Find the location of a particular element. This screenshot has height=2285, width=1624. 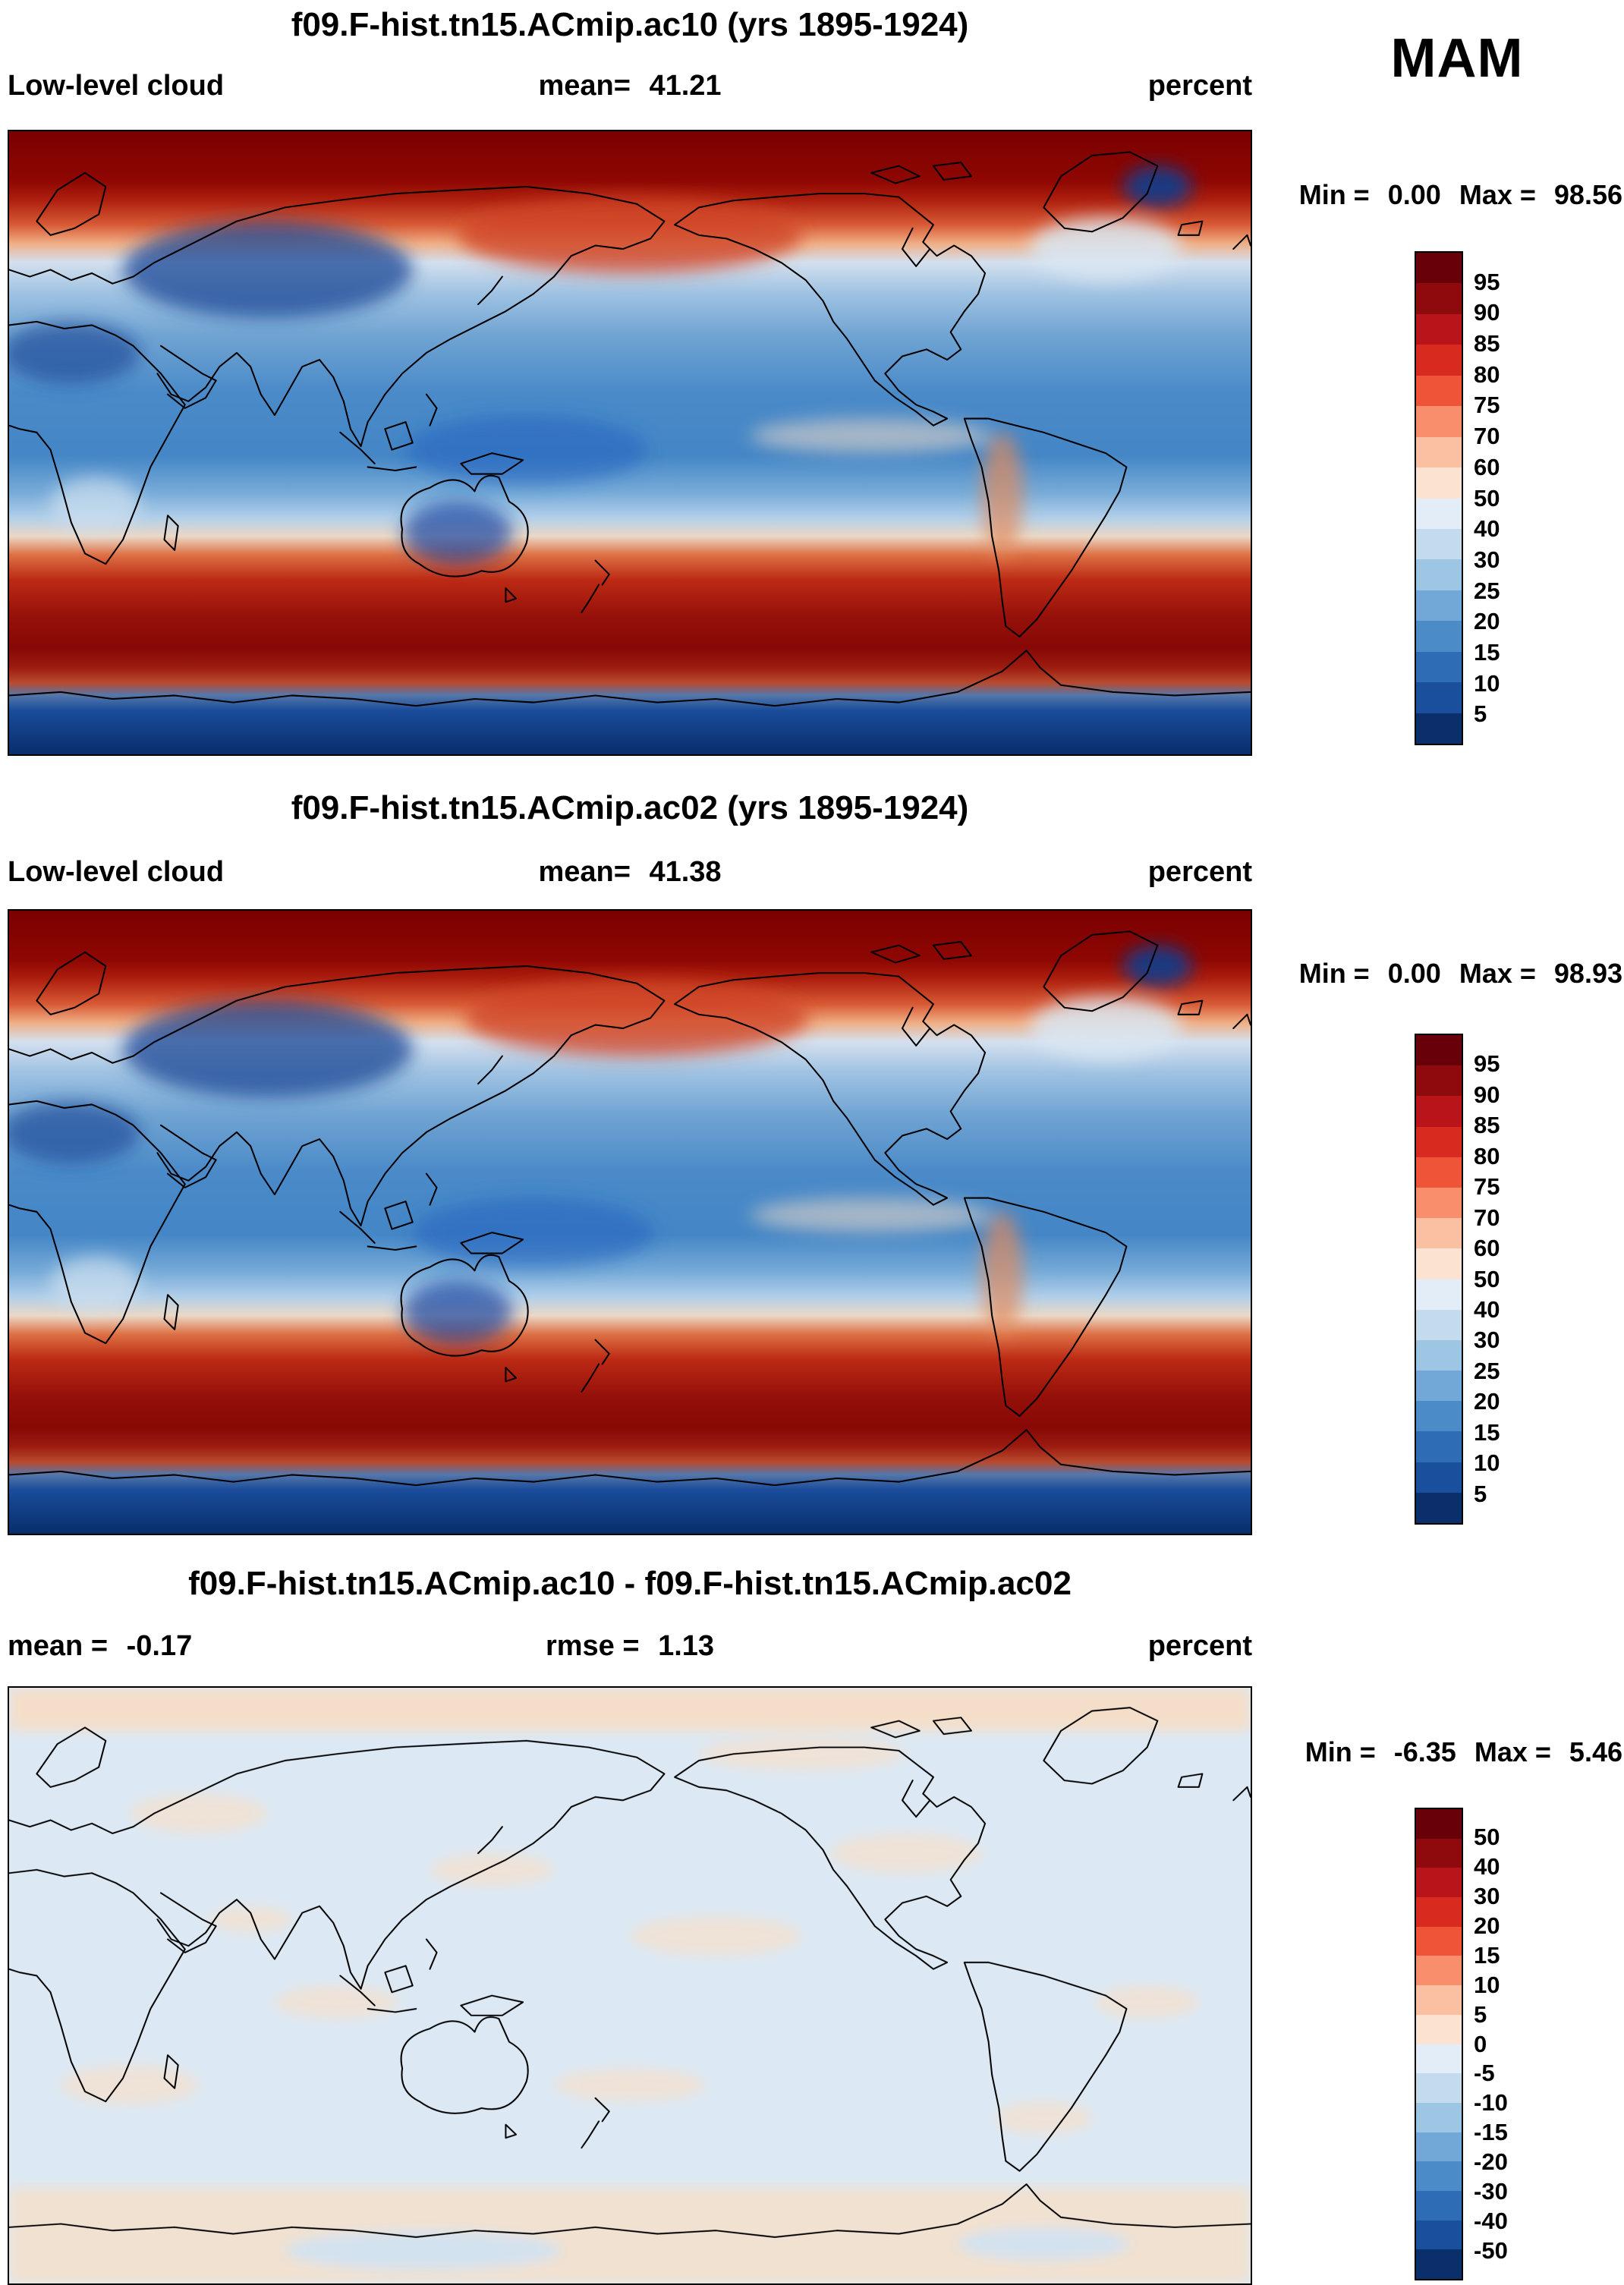

colorbar-tick-label: 70 is located at coordinates (1487, 436).